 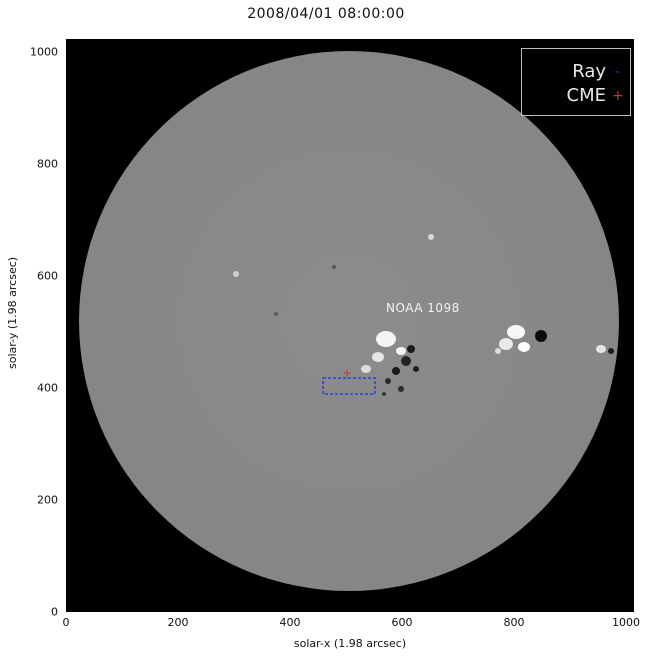 What do you see at coordinates (350, 643) in the screenshot?
I see `x-axis-label: solar-x (1.98 arcsec)` at bounding box center [350, 643].